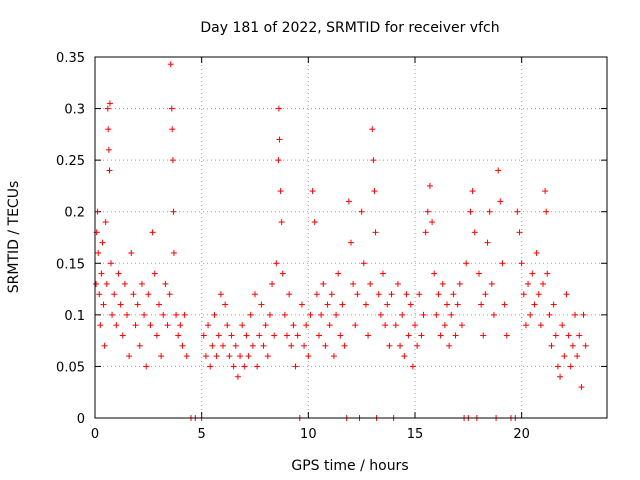 This screenshot has width=640, height=480. I want to click on y-tick-label: 0.15, so click(70, 264).